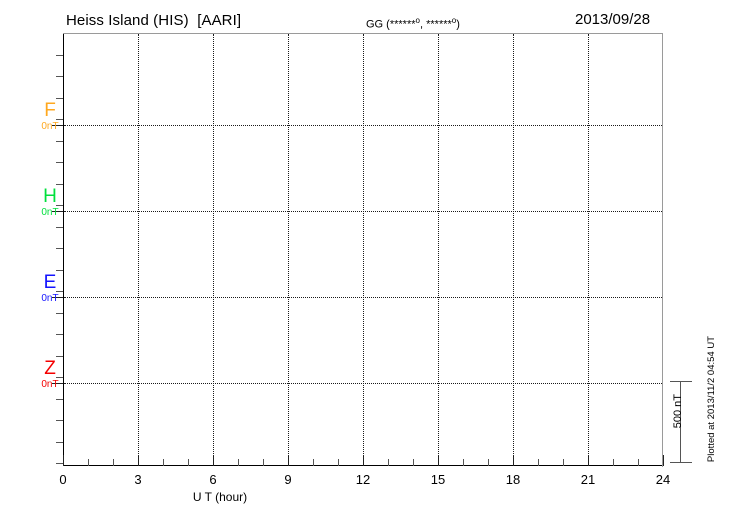  What do you see at coordinates (711, 399) in the screenshot?
I see `plotted-at-timestamp: Plotted at 2013/11/2 04:54 UT` at bounding box center [711, 399].